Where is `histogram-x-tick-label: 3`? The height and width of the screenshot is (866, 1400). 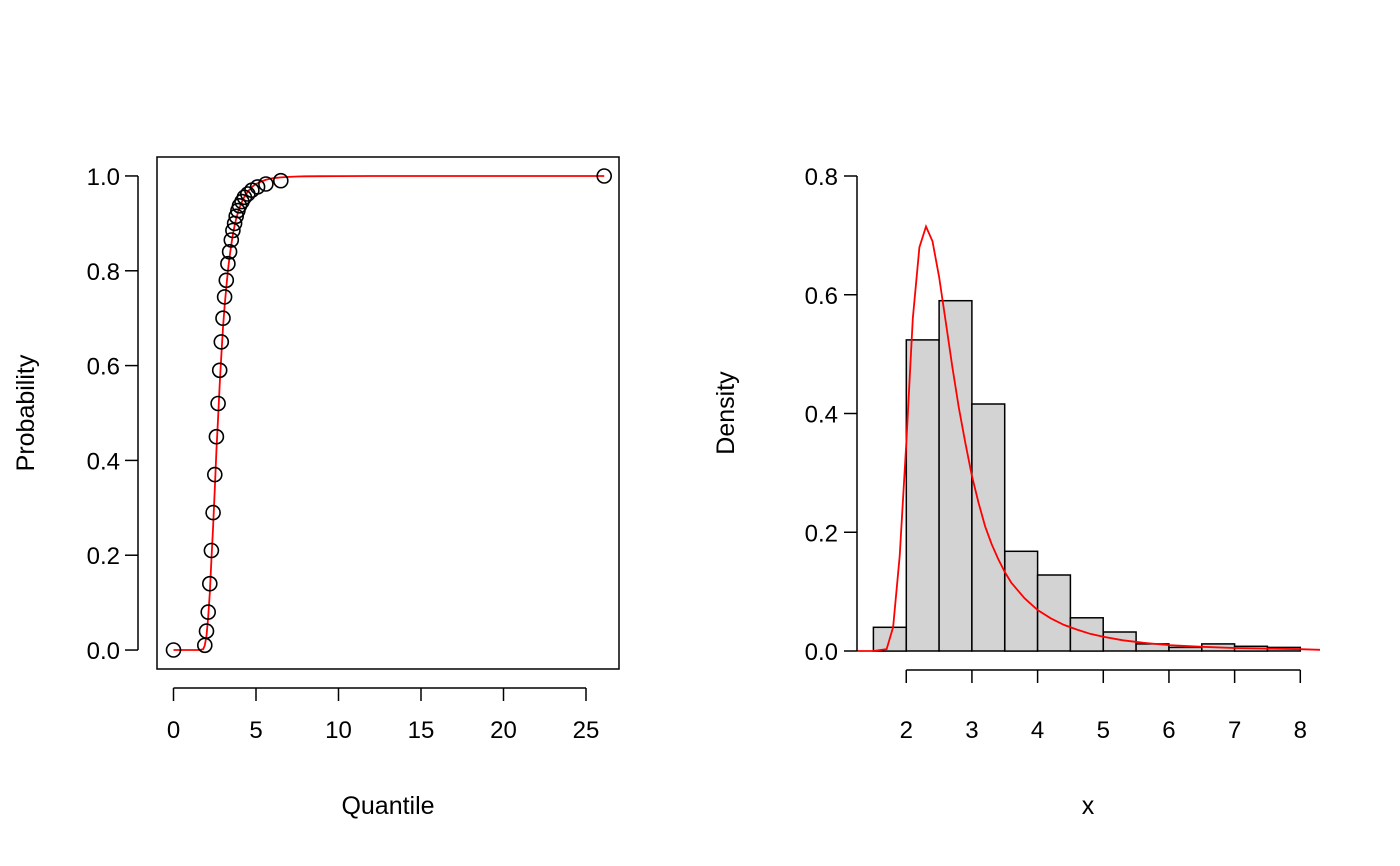 histogram-x-tick-label: 3 is located at coordinates (971, 730).